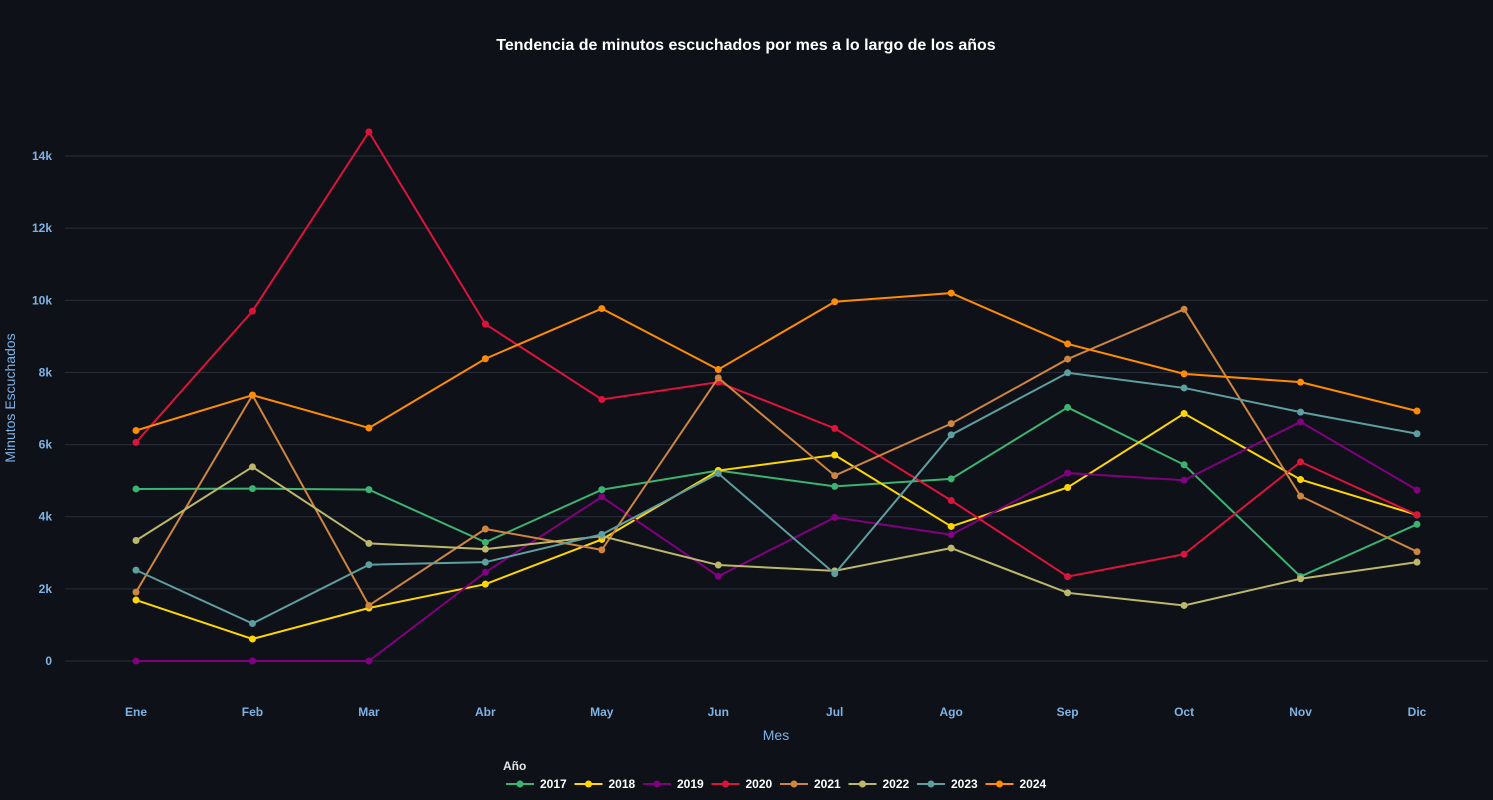 The width and height of the screenshot is (1493, 800). Describe the element at coordinates (776, 784) in the screenshot. I see `legend: 2017 2018 2019 2020 2021 2022 2023 2024` at that location.